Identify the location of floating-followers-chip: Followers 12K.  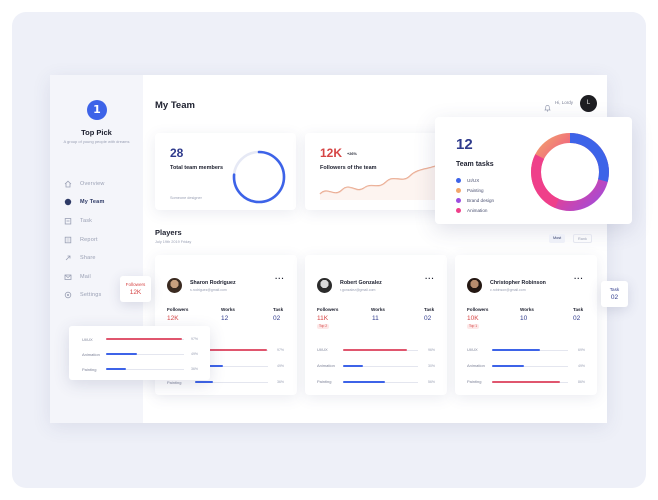
(135, 289).